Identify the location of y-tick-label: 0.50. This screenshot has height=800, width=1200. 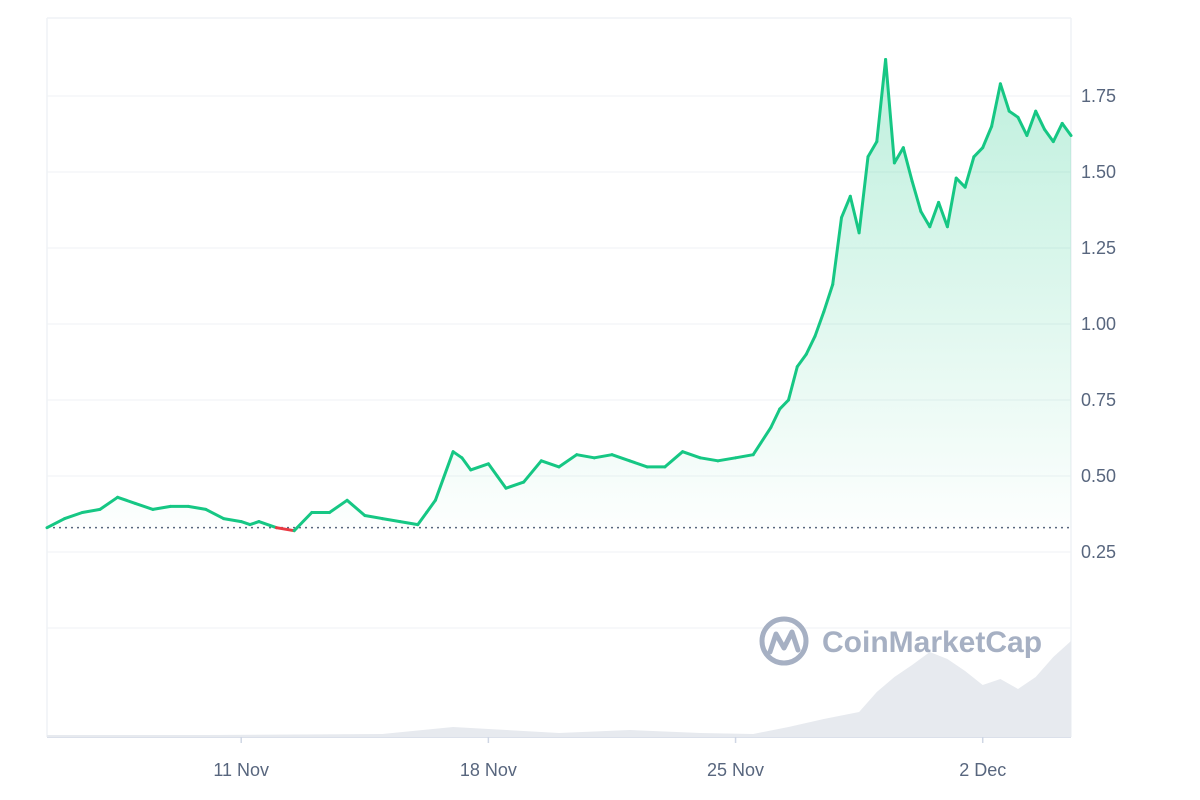
(1098, 476).